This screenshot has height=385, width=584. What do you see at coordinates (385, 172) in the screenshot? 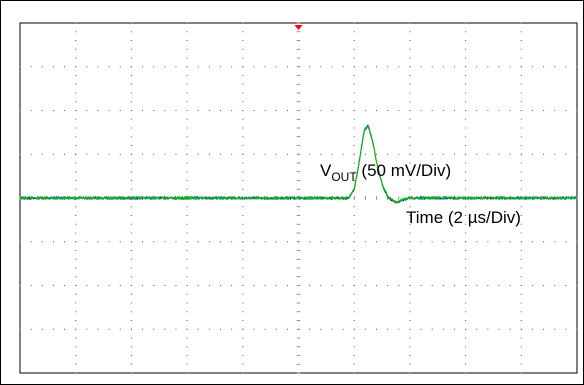
I see `vout-label: VOUT (50 mV/Div)` at bounding box center [385, 172].